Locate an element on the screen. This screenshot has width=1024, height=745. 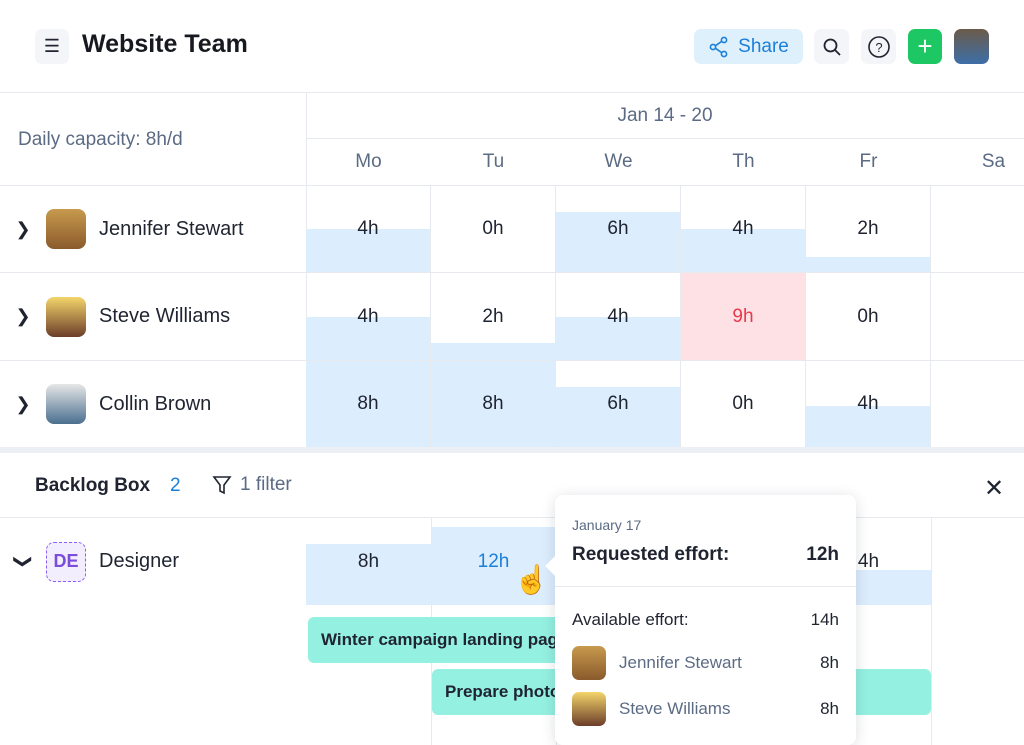
help-icon: ? is located at coordinates (878, 46).